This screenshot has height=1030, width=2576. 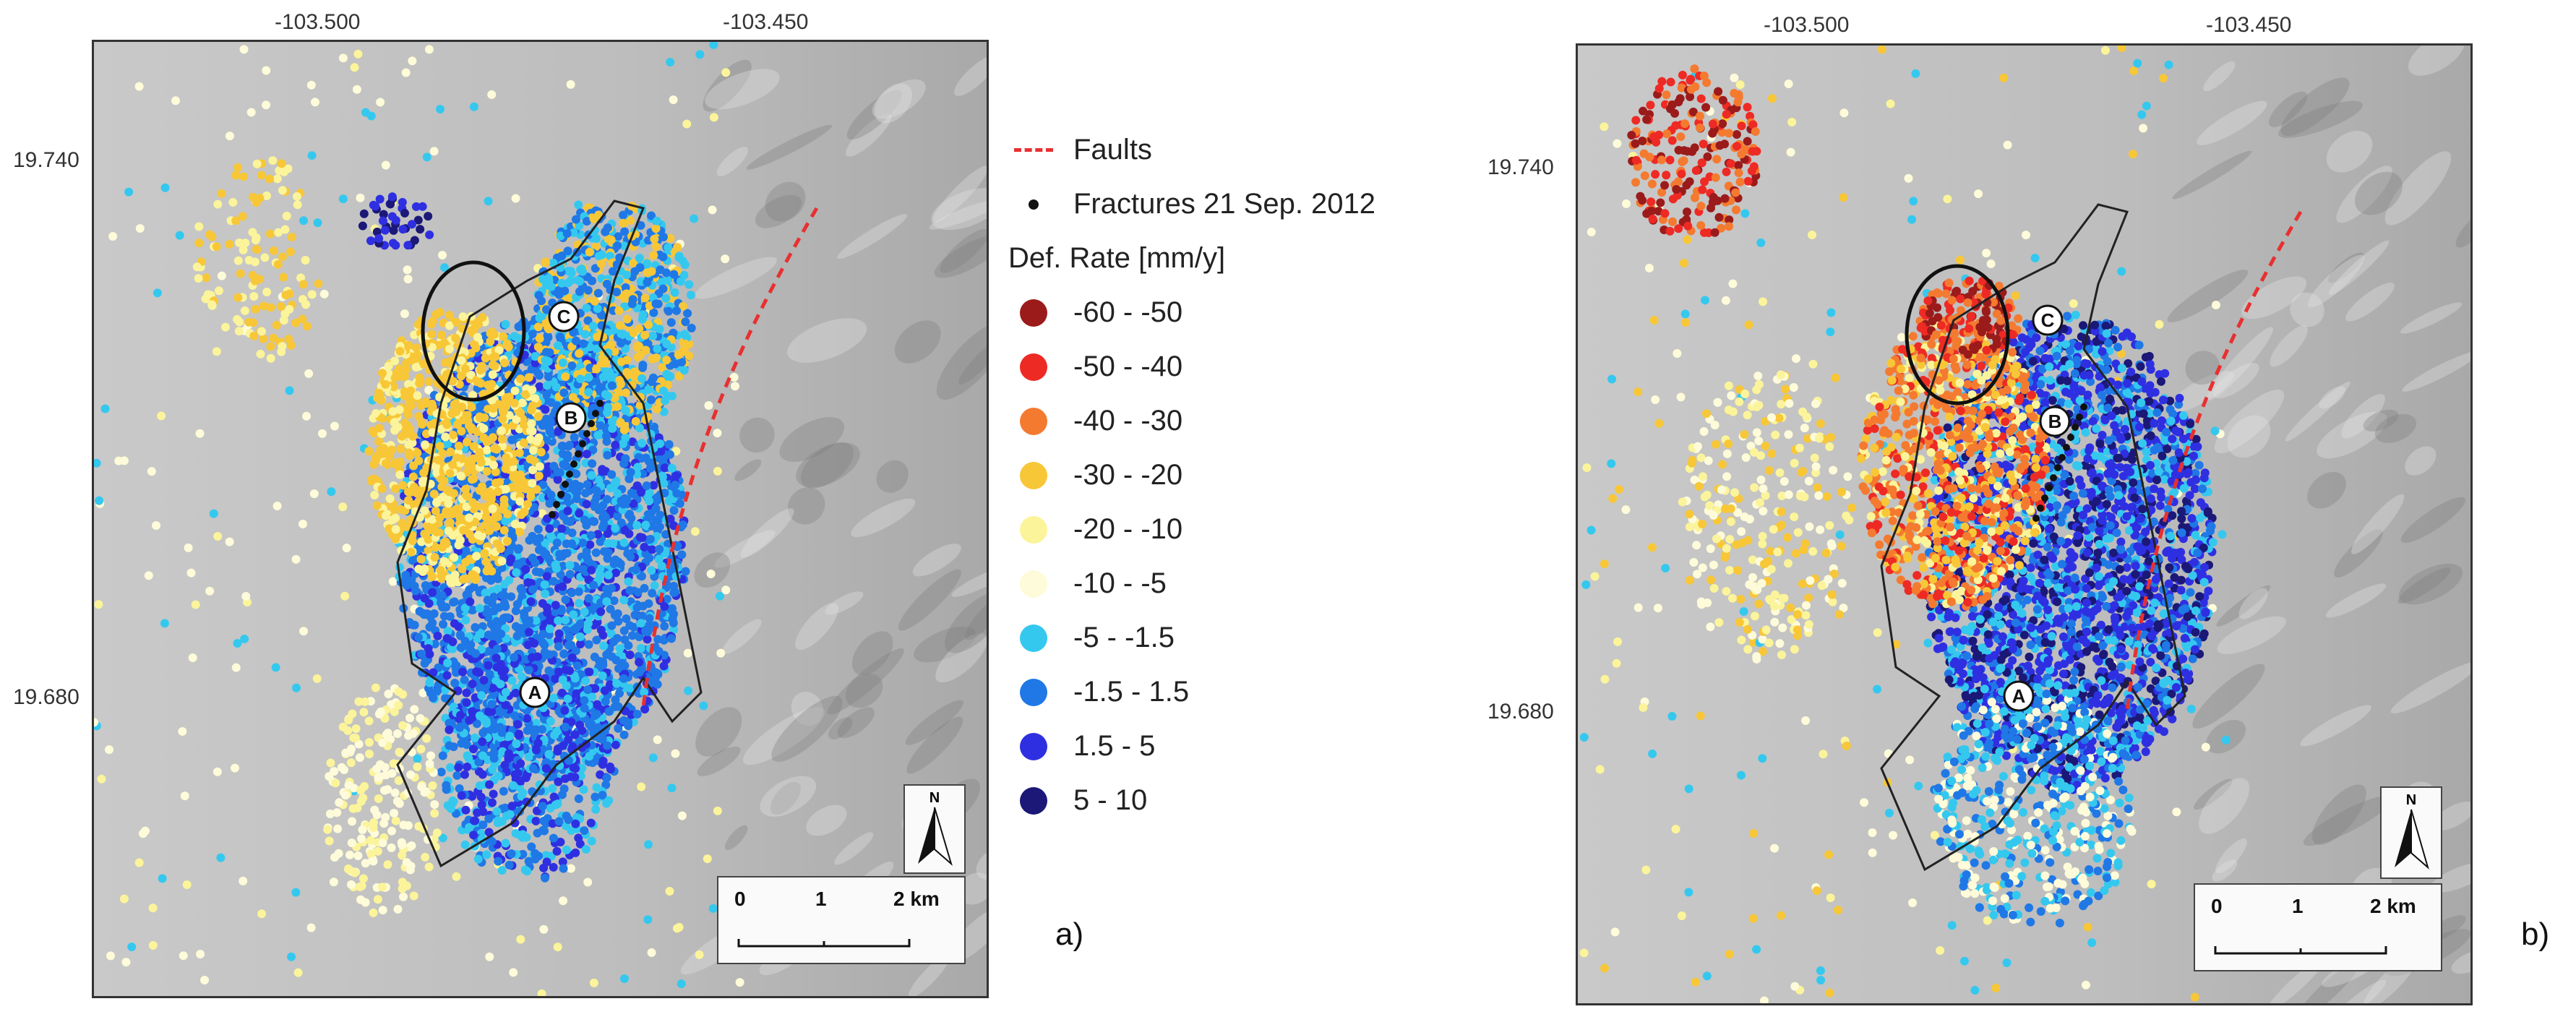 What do you see at coordinates (318, 22) in the screenshot?
I see `x-tick-a-1: -103.500` at bounding box center [318, 22].